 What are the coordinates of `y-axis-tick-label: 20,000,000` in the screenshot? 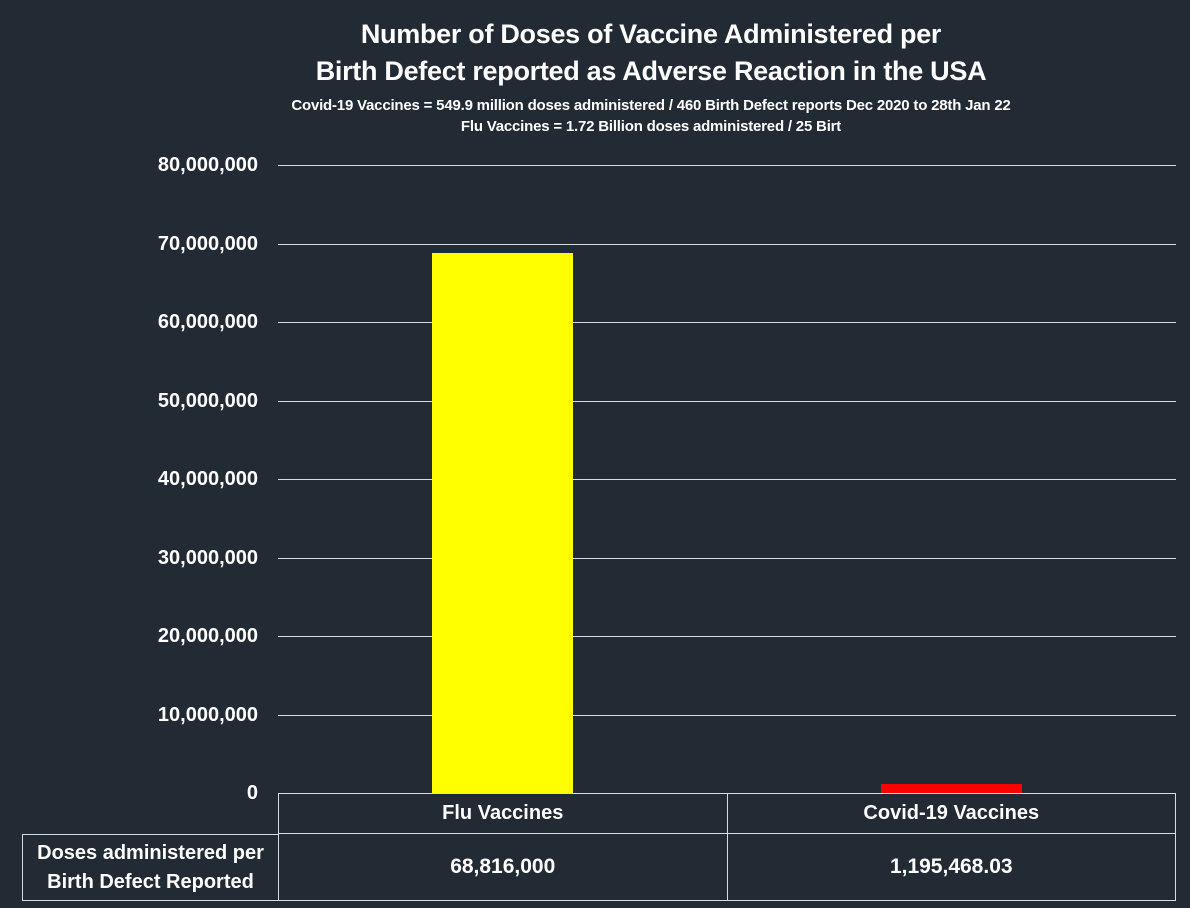 It's located at (207, 636).